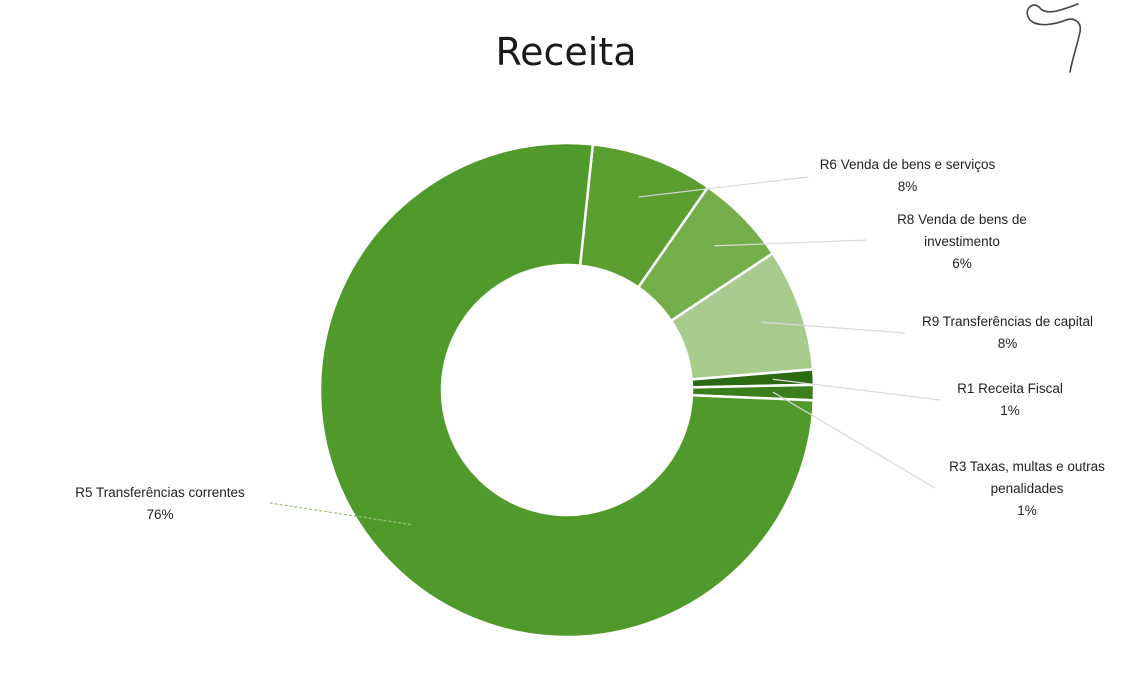 The width and height of the screenshot is (1121, 685). I want to click on slice-name-r5: R5 Transferências correntes, so click(160, 492).